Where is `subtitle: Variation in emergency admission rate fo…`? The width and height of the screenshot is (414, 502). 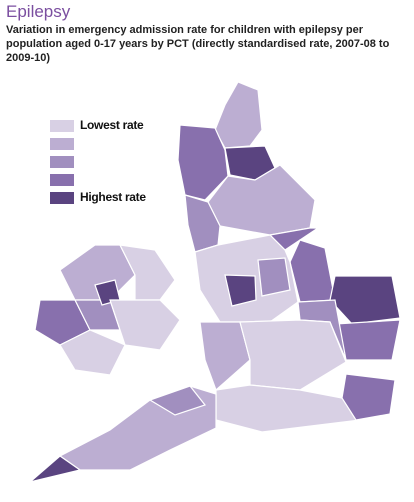
subtitle: Variation in emergency admission rate fo… is located at coordinates (198, 44).